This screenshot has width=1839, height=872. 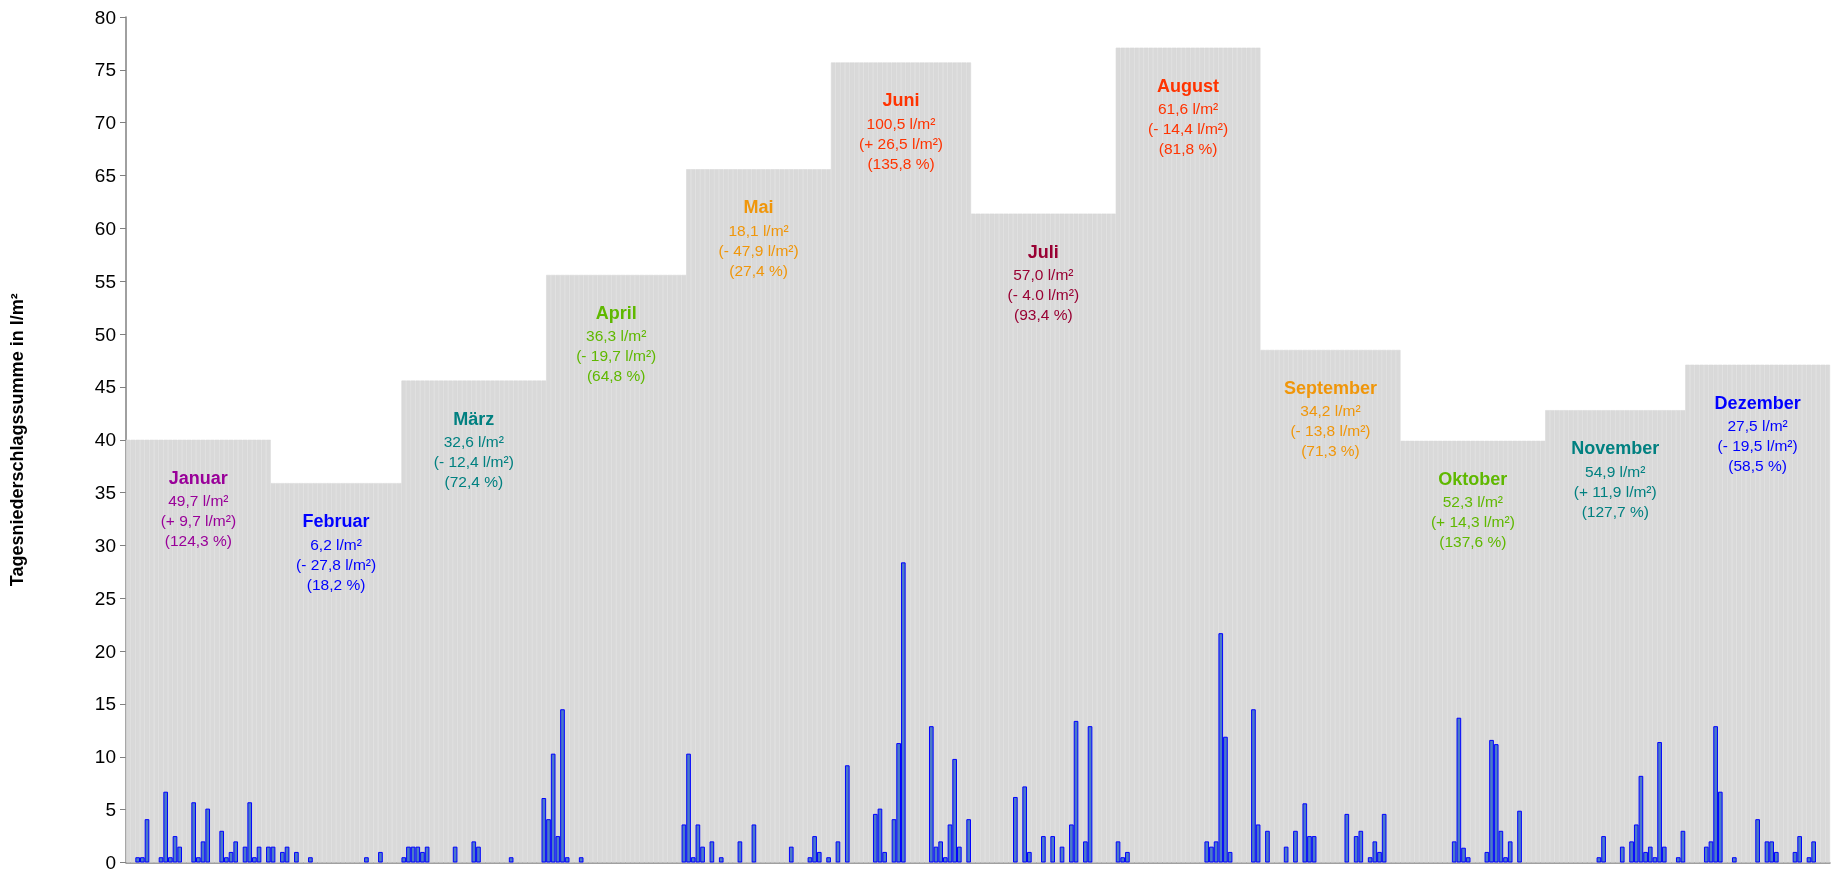 I want to click on y-tick-label: 10, so click(x=105, y=757).